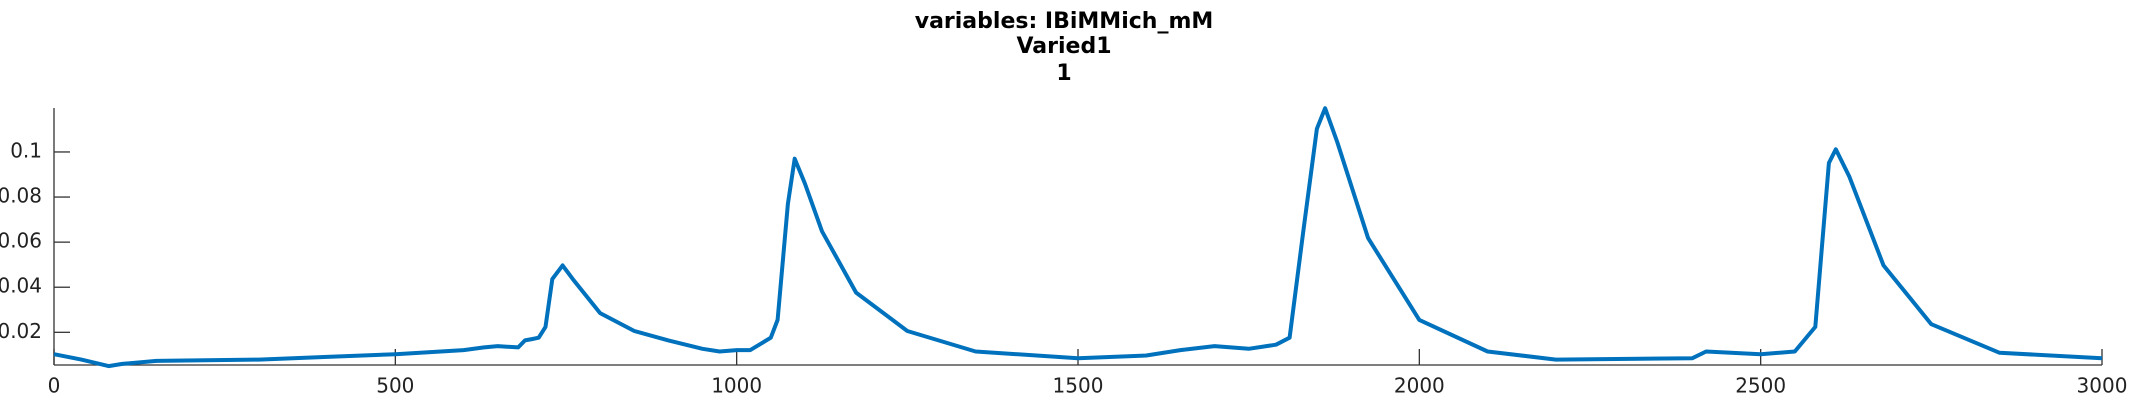  I want to click on y-tick-label: 0.04, so click(21, 286).